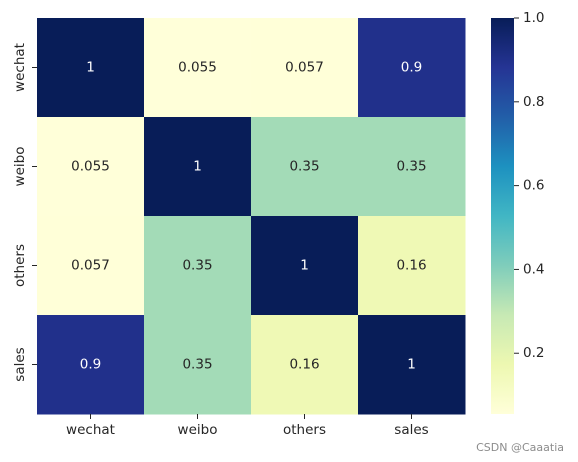  What do you see at coordinates (533, 102) in the screenshot?
I see `colorbar-tick-label: 0.8` at bounding box center [533, 102].